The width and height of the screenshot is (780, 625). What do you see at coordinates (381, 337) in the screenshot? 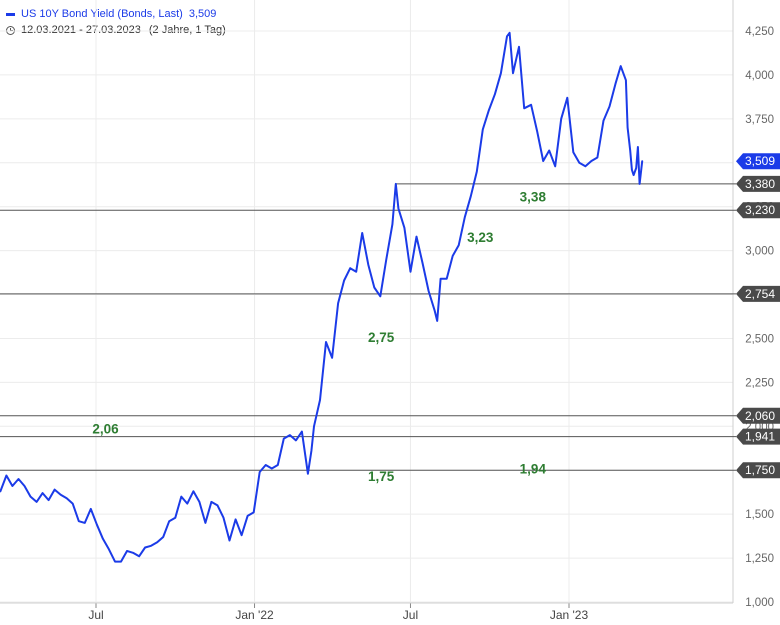
I see `level-annotation: 2,75` at bounding box center [381, 337].